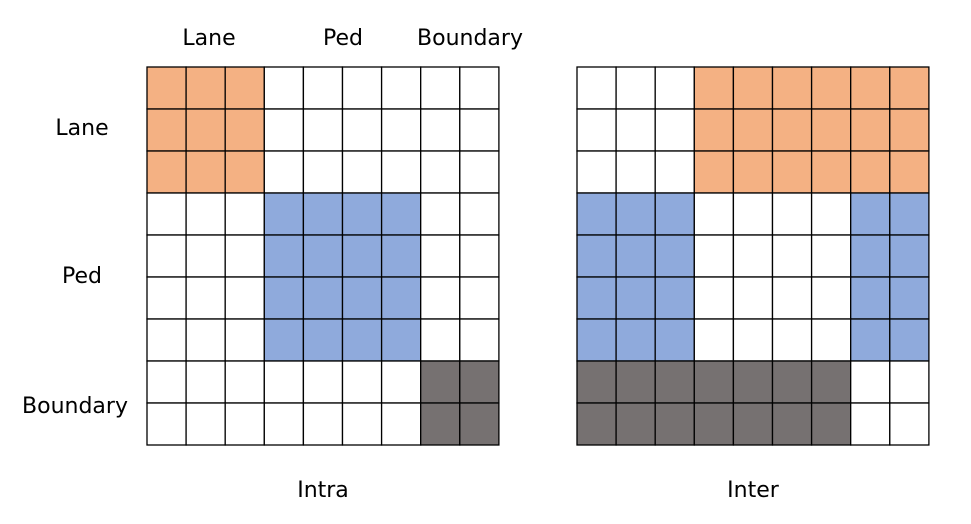 The width and height of the screenshot is (971, 524). What do you see at coordinates (470, 38) in the screenshot?
I see `column-label-boundary: Boundary` at bounding box center [470, 38].